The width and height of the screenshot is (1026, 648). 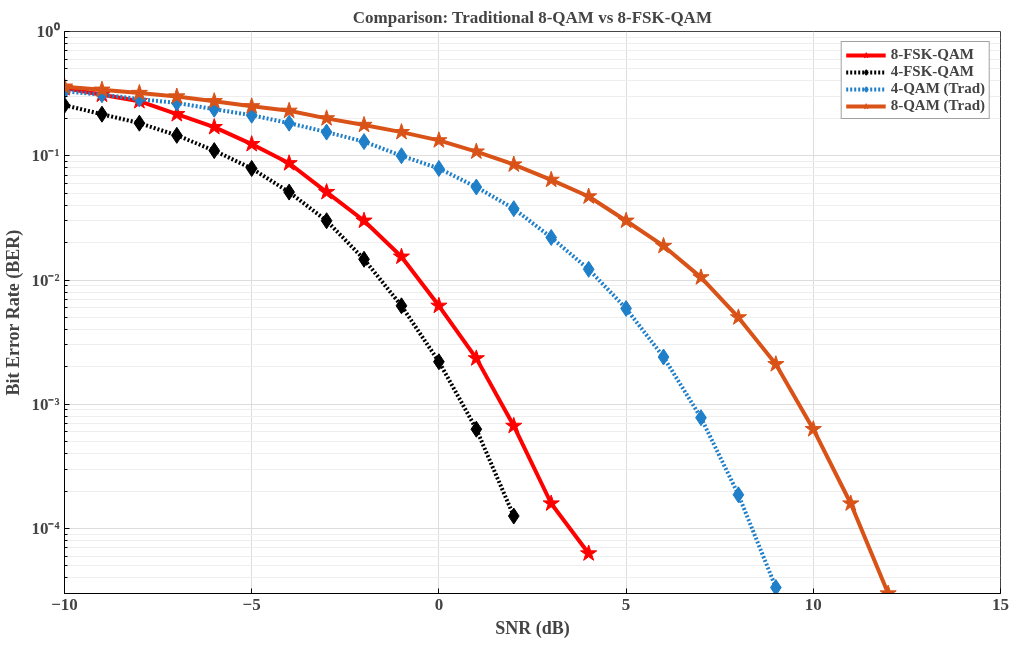 What do you see at coordinates (45, 404) in the screenshot?
I see `y-tick-label: 10⁻³` at bounding box center [45, 404].